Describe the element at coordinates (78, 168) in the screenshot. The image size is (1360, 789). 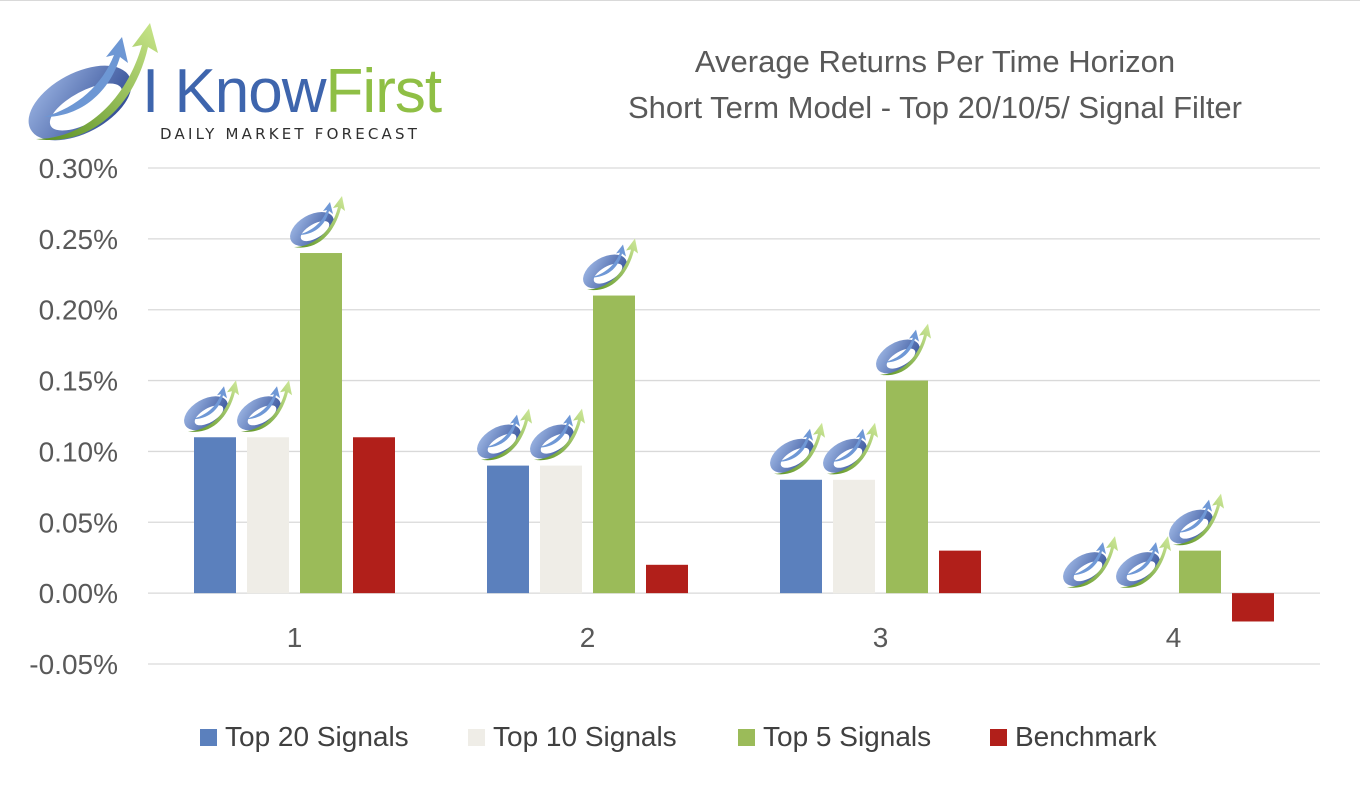
I see `y-tick-label: 0.30%` at that location.